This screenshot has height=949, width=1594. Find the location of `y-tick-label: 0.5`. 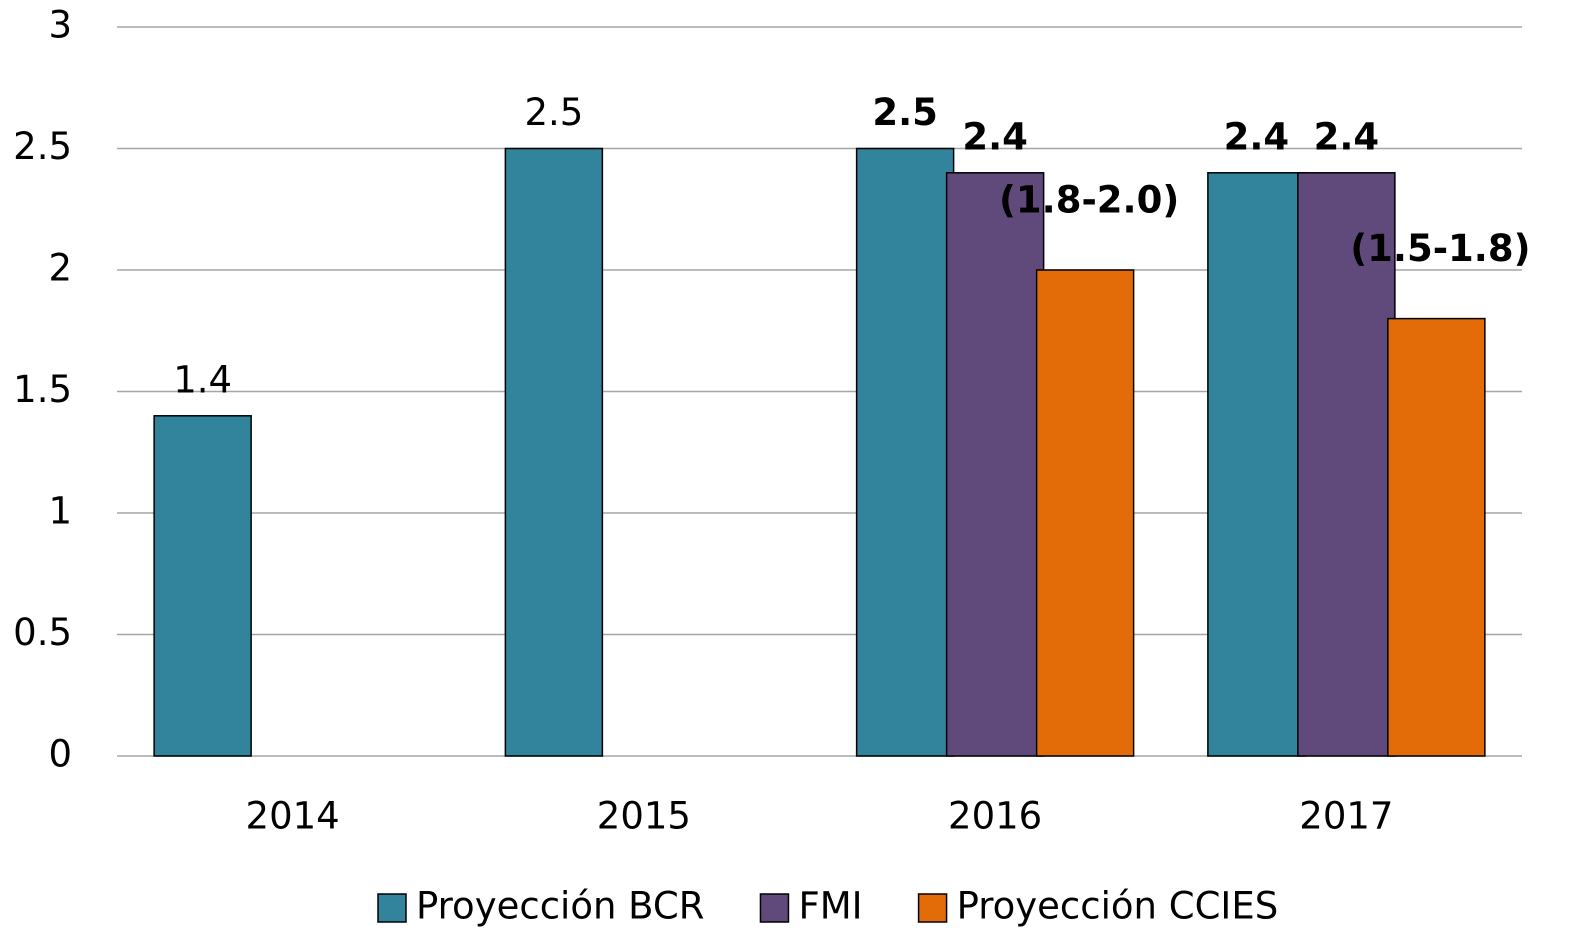

y-tick-label: 0.5 is located at coordinates (42, 632).